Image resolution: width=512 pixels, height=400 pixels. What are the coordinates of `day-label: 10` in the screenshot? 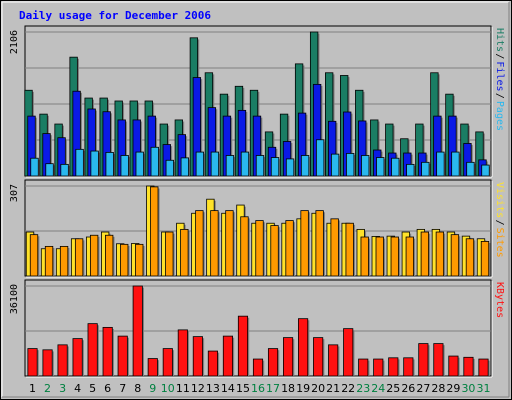 It's located at (168, 388).